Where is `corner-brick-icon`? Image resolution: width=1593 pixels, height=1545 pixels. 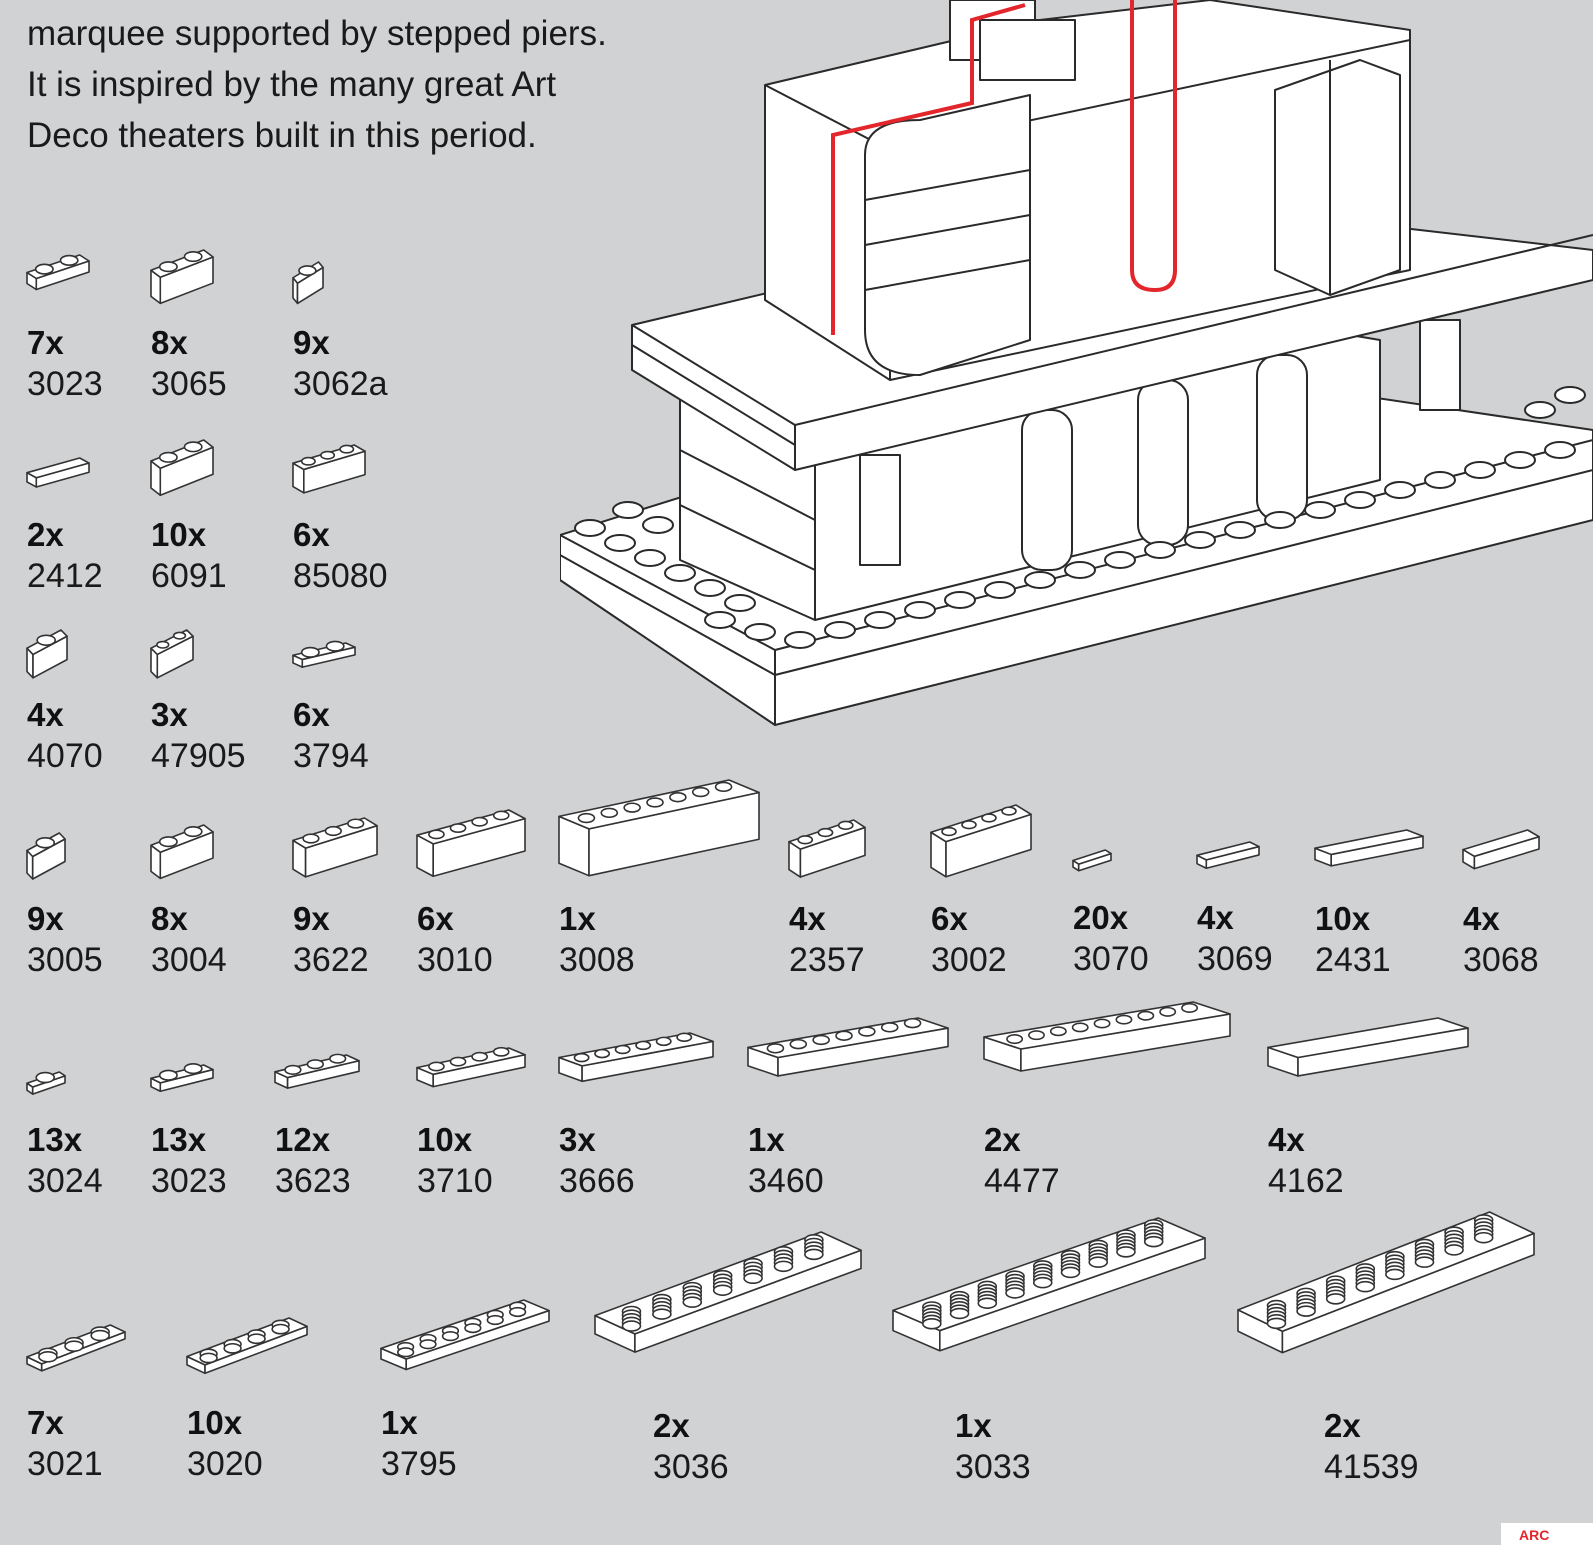
corner-brick-icon is located at coordinates (827, 848).